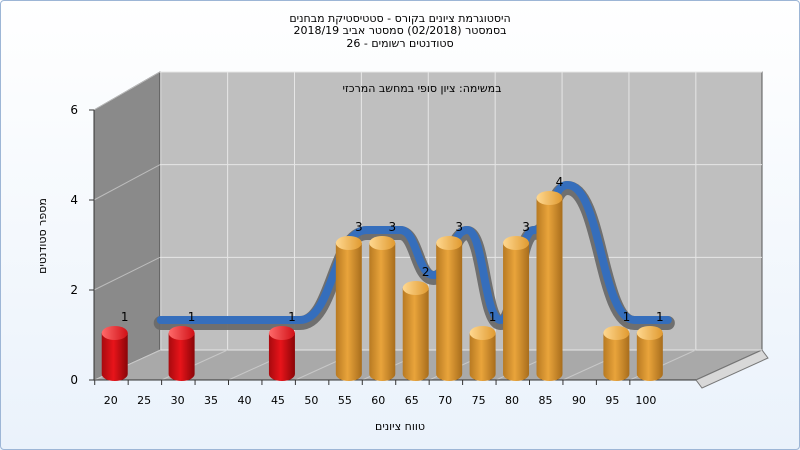  Describe the element at coordinates (74, 380) in the screenshot. I see `y-tick-label: 0` at that location.